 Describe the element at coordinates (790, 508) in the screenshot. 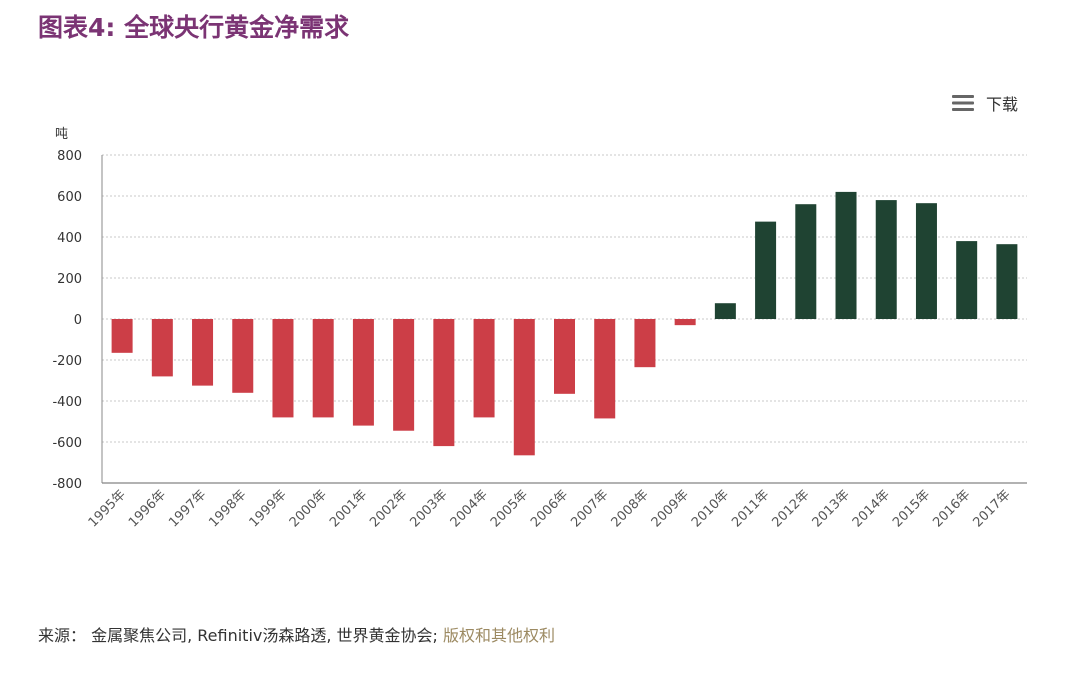

I see `x-tick-label: 2012年` at that location.